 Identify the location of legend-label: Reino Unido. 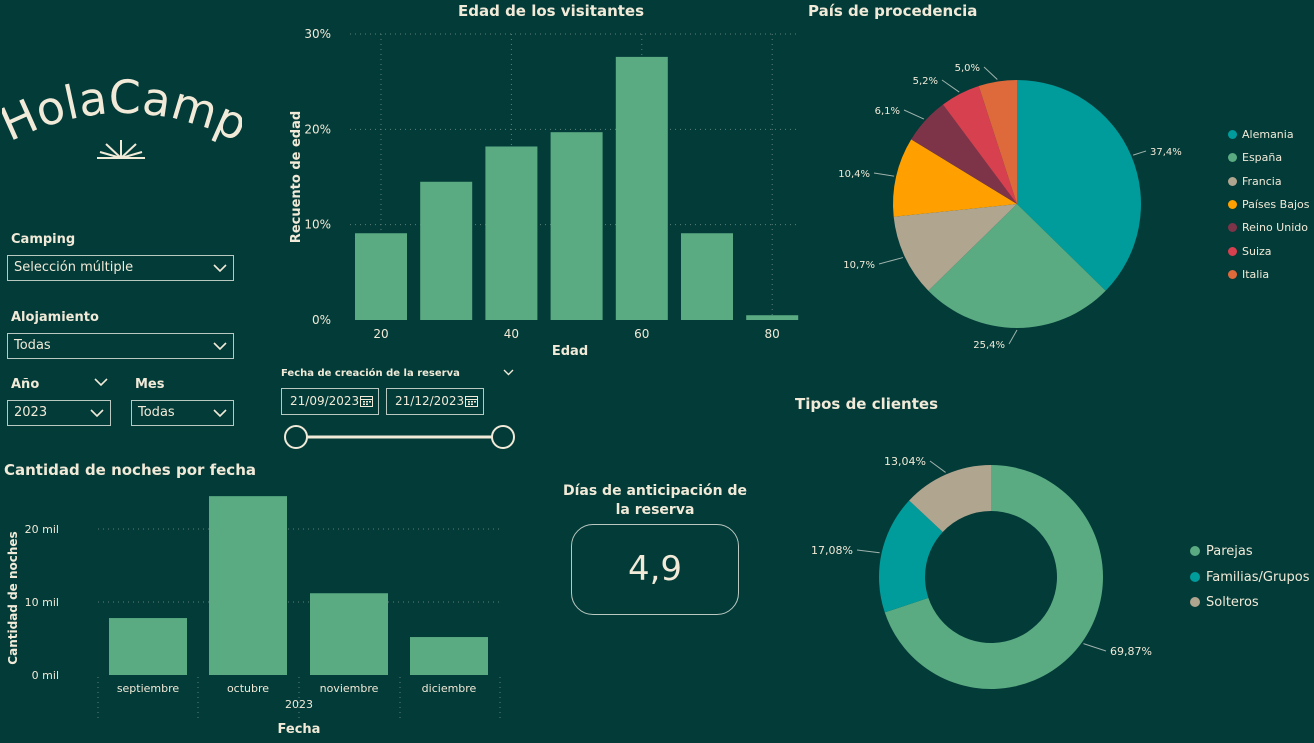
(1275, 228).